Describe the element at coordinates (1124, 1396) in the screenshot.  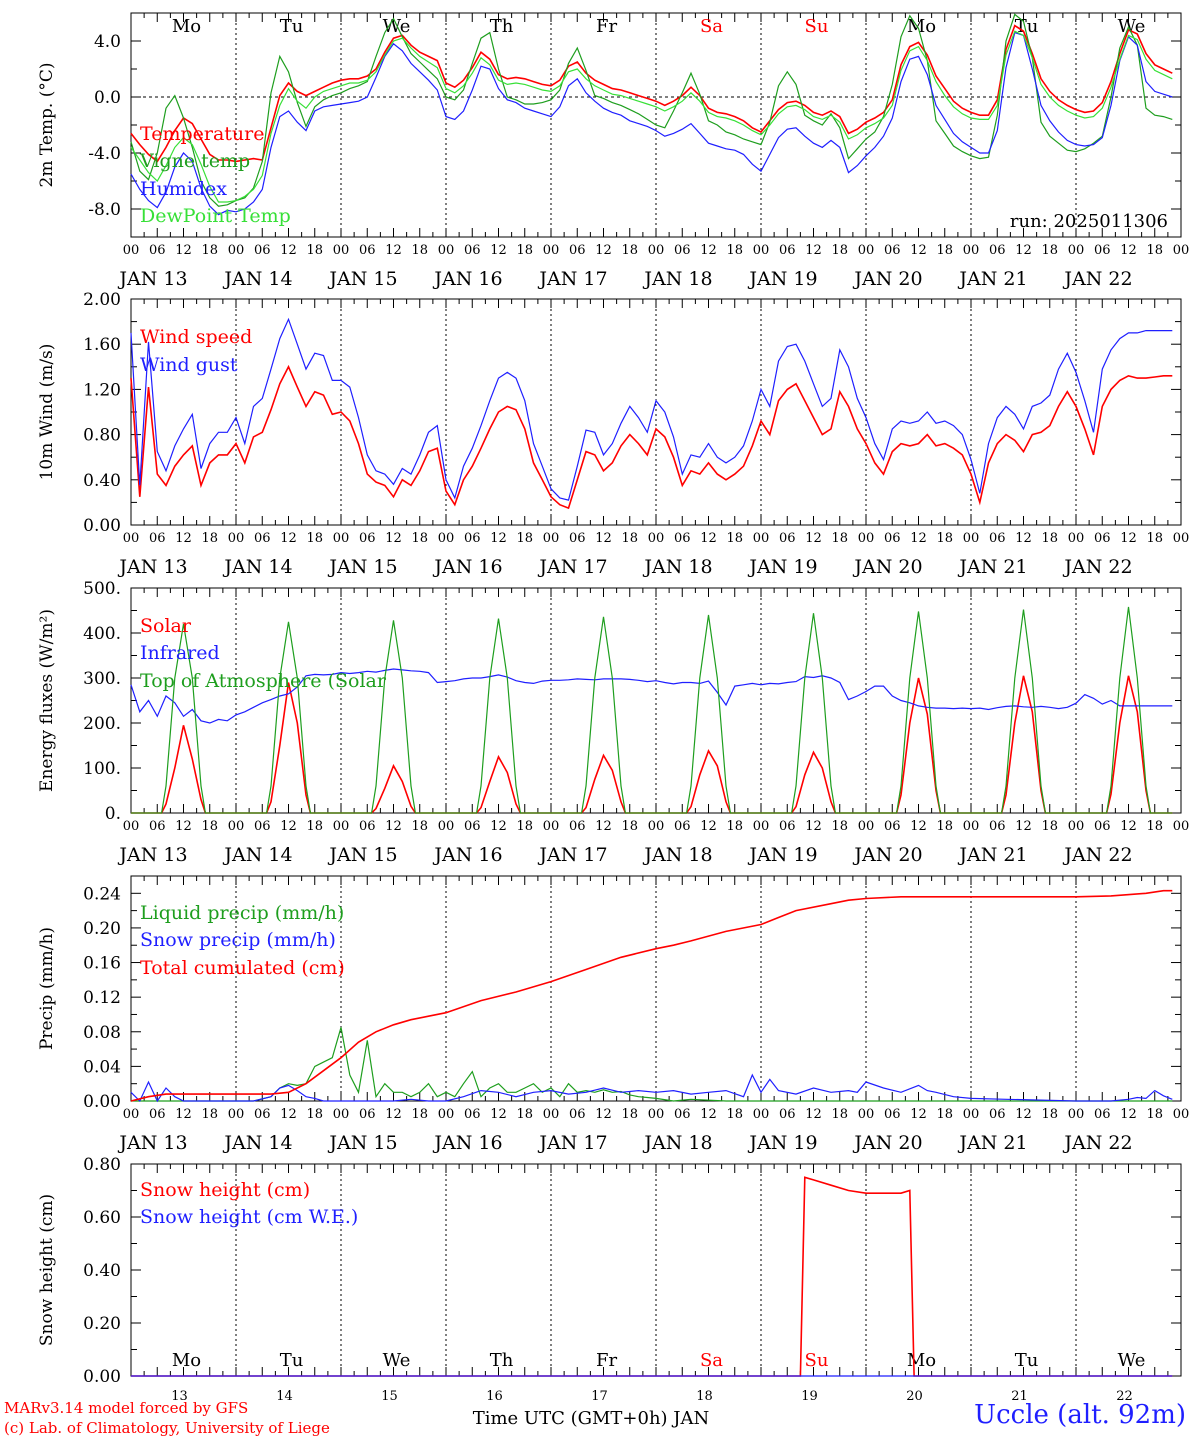
I see `day-number-label: 22` at that location.